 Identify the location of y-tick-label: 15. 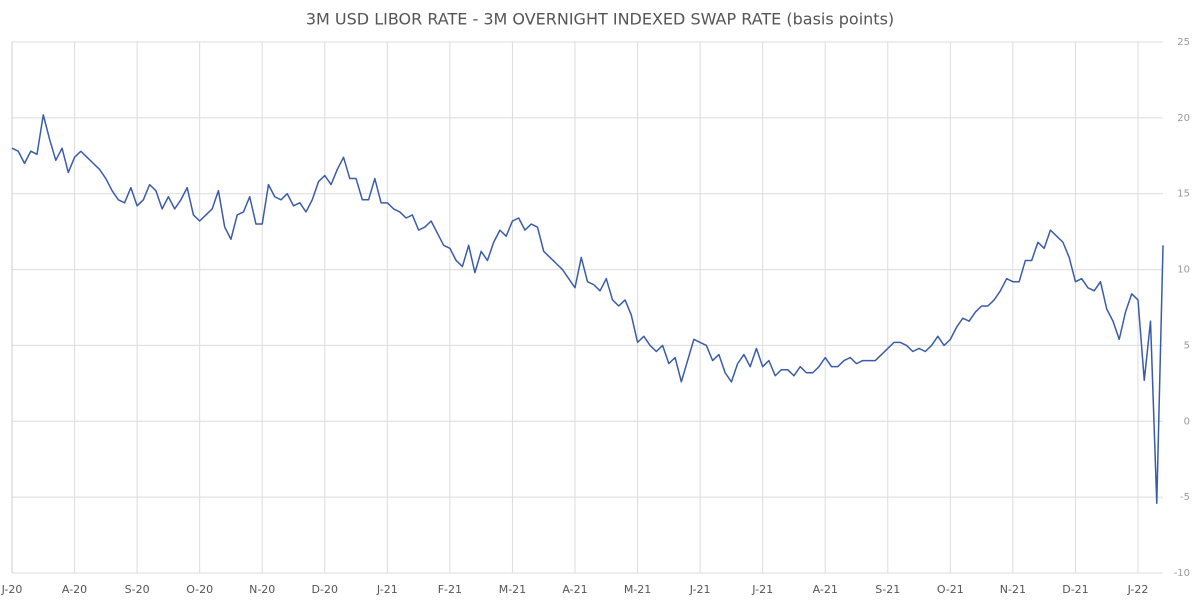
(1183, 194).